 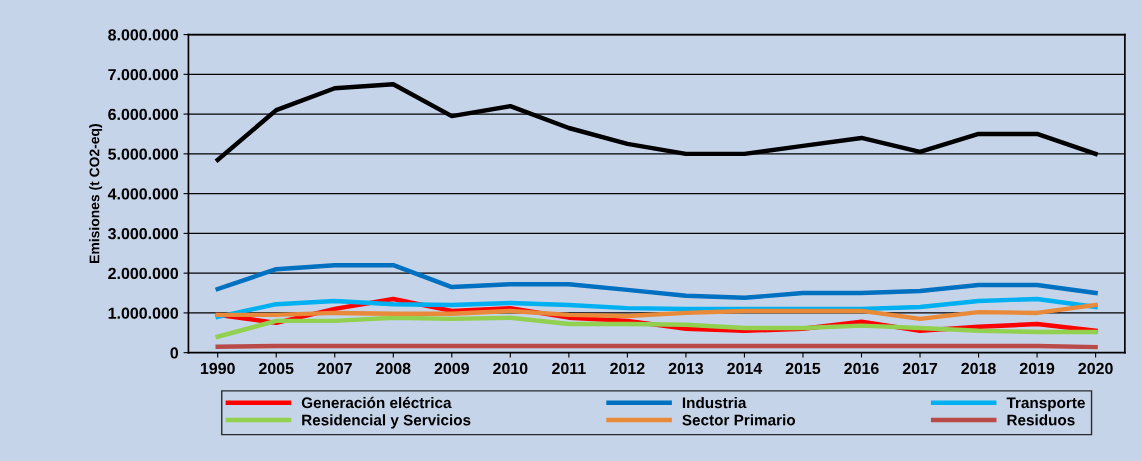 I want to click on x-tick-label: 2019, so click(x=1037, y=368).